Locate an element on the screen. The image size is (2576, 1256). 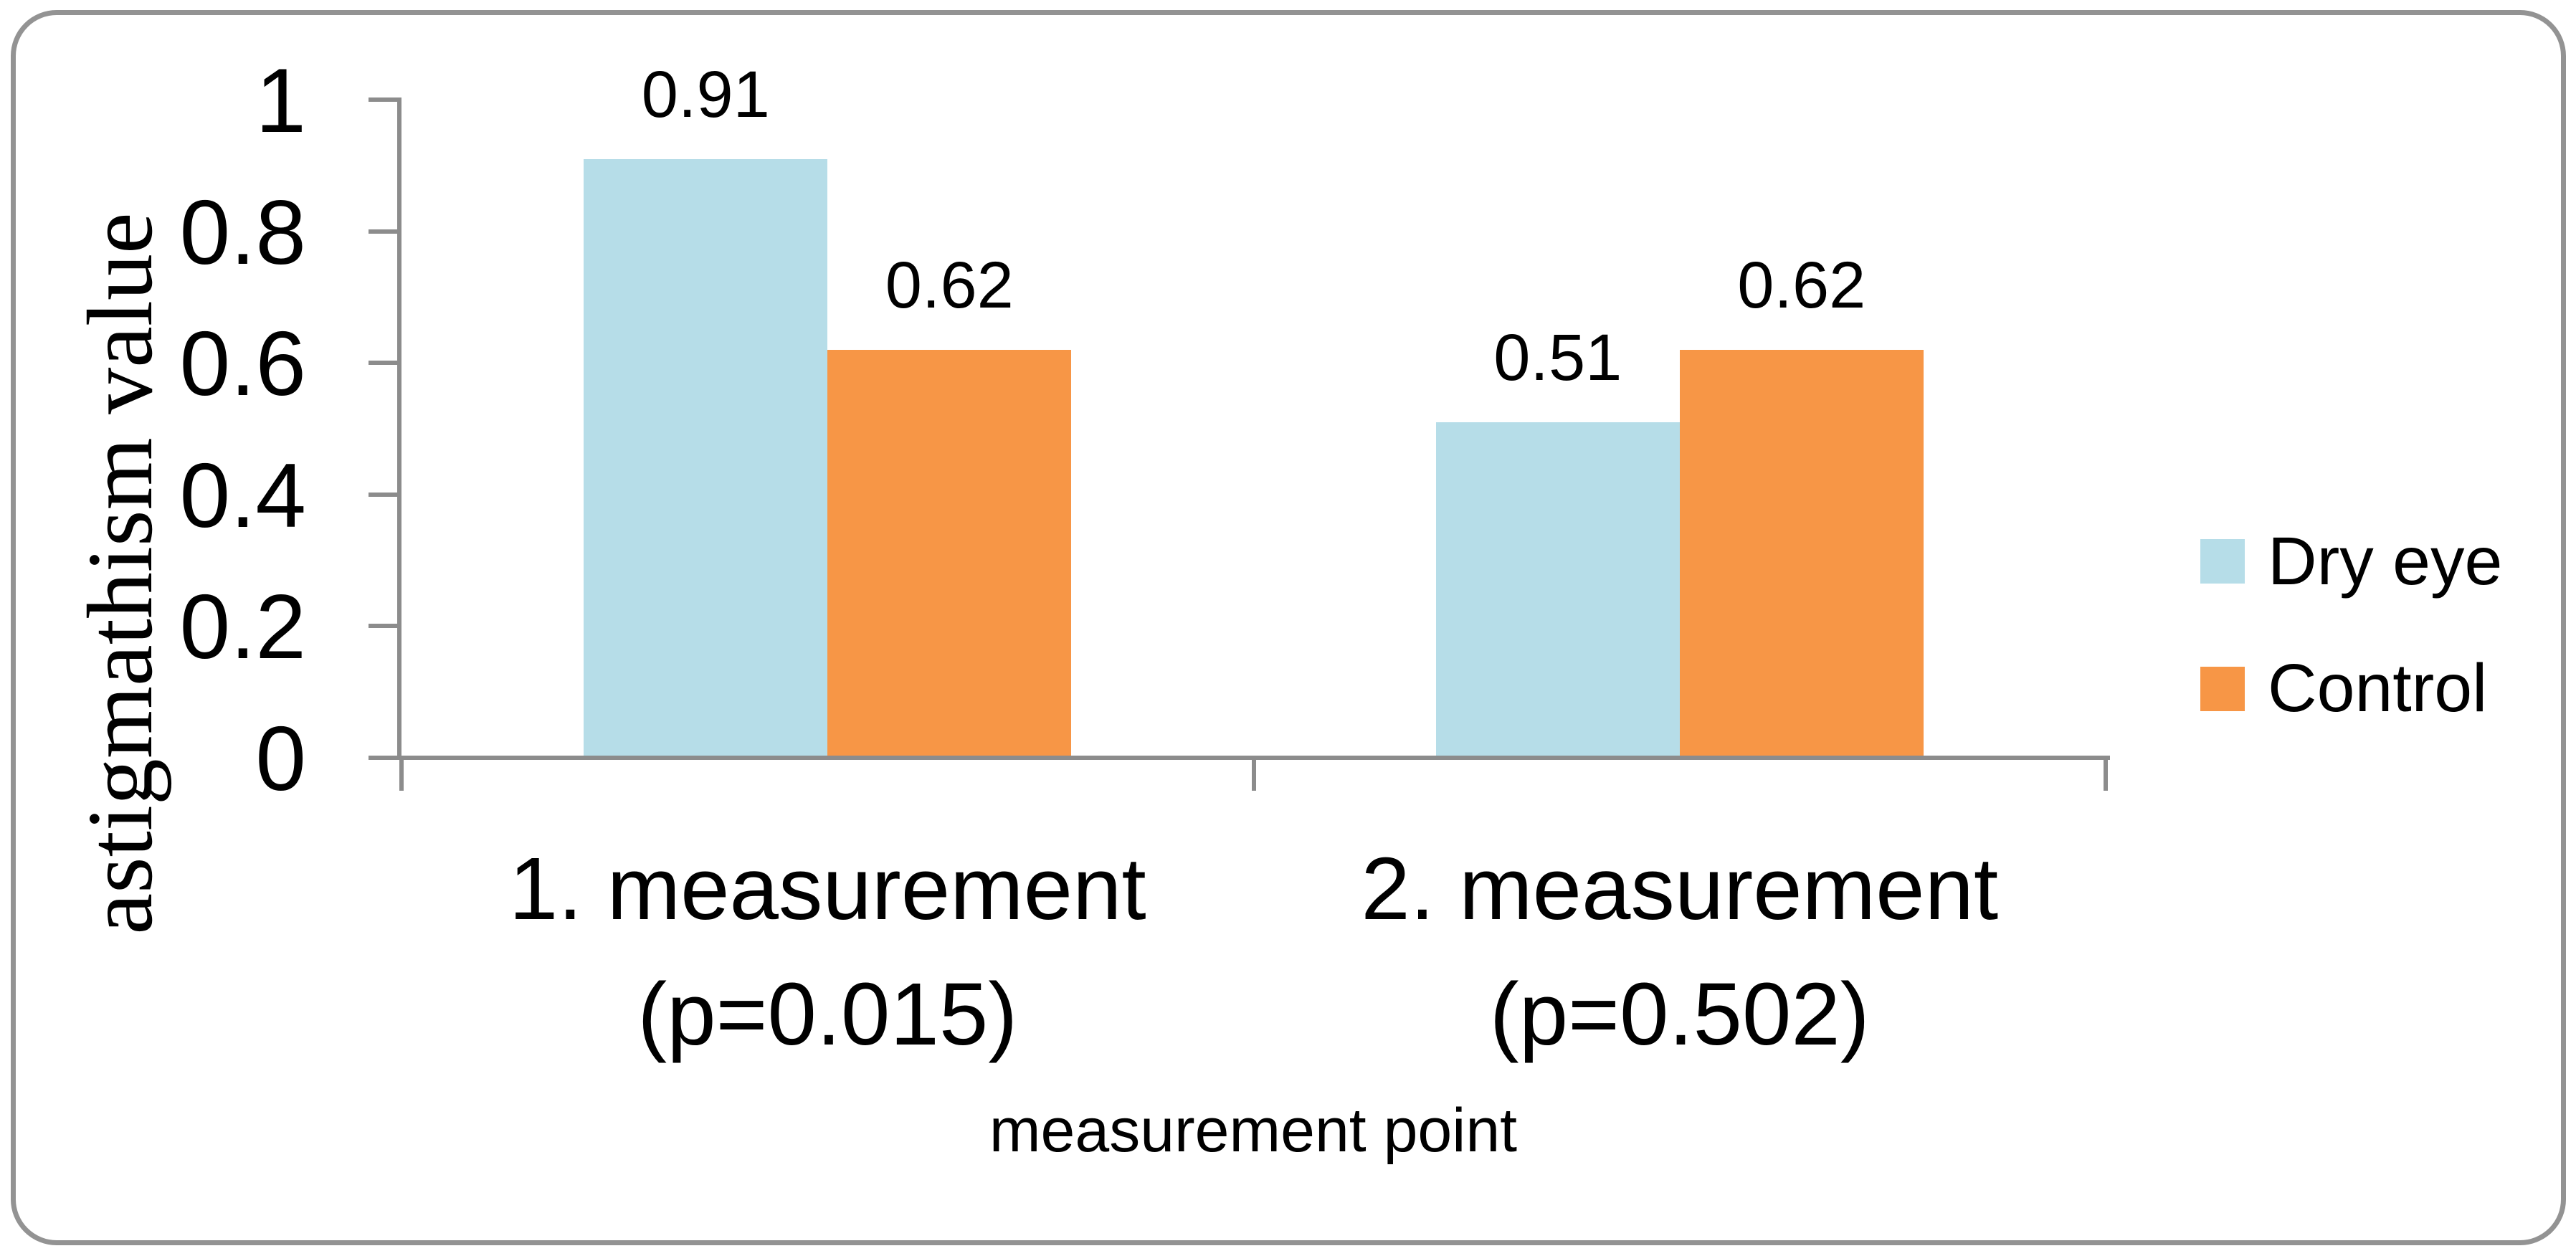
legend-swatch-control is located at coordinates (2222, 689).